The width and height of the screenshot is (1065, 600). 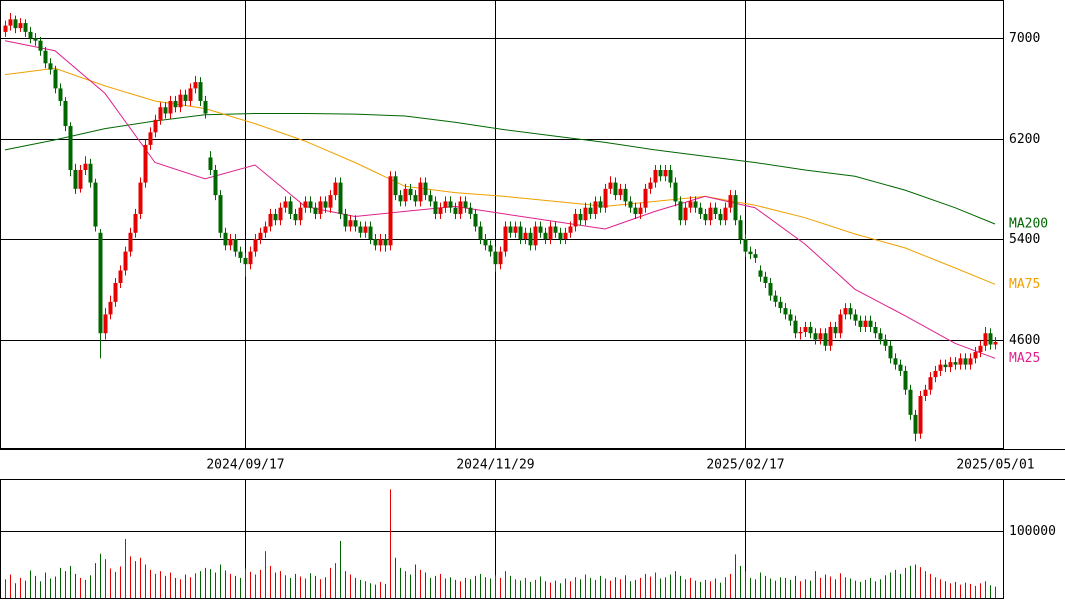 I want to click on x-tick-label: 2024/09/17, so click(x=245, y=465).